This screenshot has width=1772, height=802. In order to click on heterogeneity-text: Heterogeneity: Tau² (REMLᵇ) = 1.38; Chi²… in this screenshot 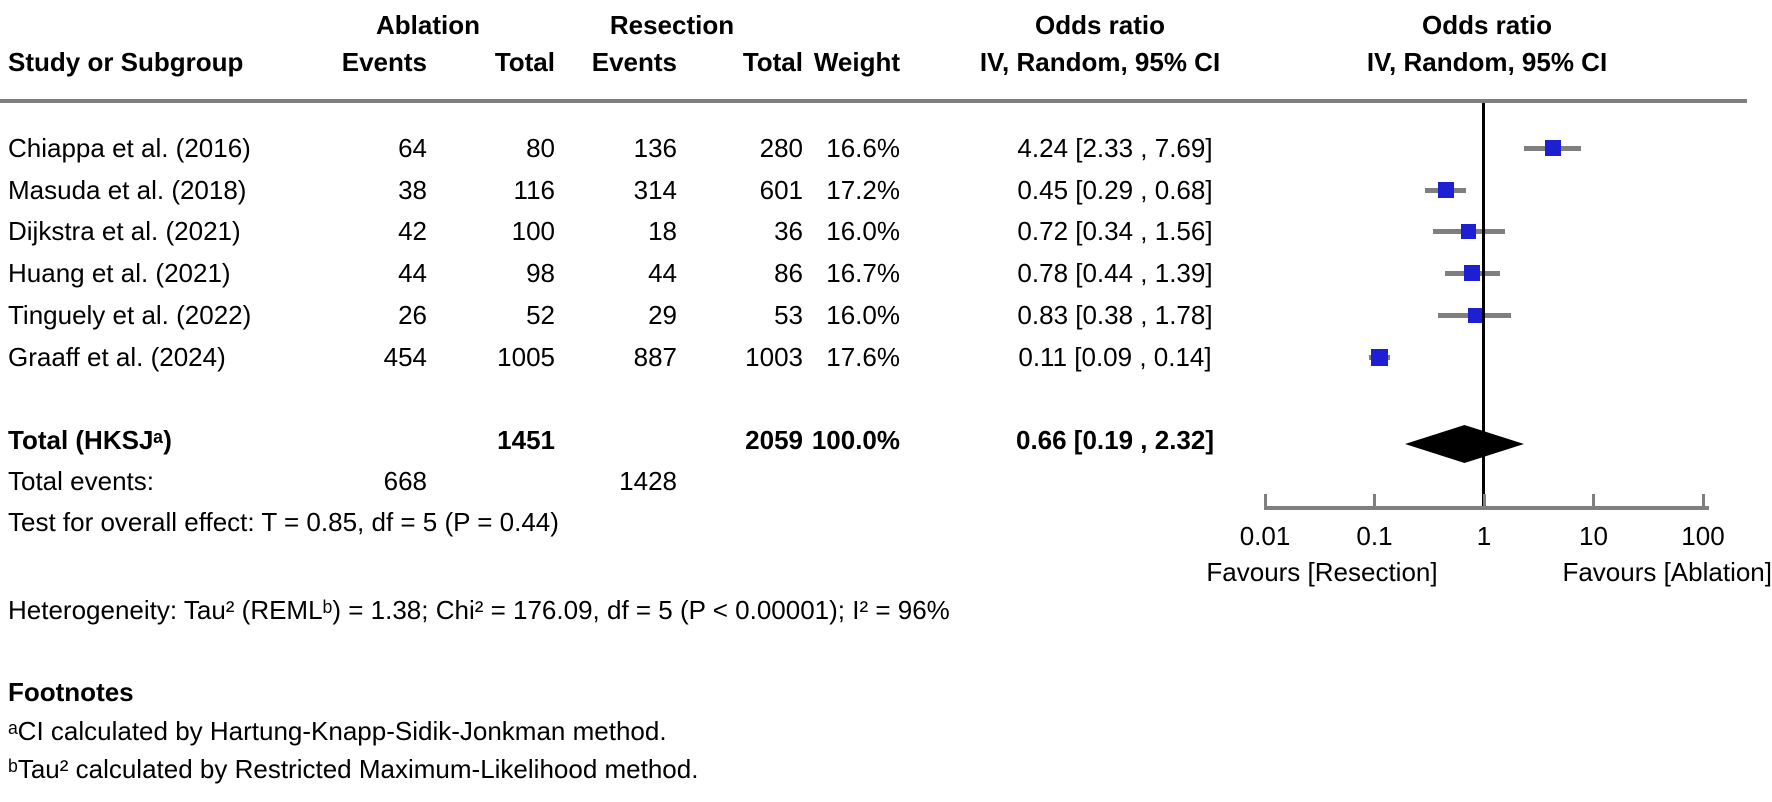, I will do `click(479, 610)`.